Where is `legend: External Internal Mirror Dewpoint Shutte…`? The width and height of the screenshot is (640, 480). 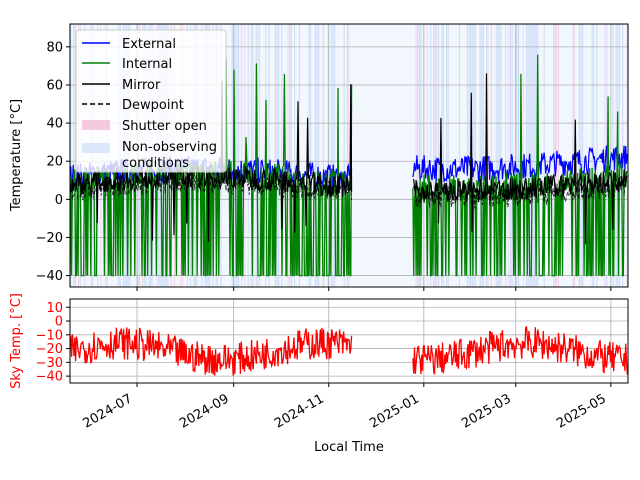
legend: External Internal Mirror Dewpoint Shutte… is located at coordinates (151, 101).